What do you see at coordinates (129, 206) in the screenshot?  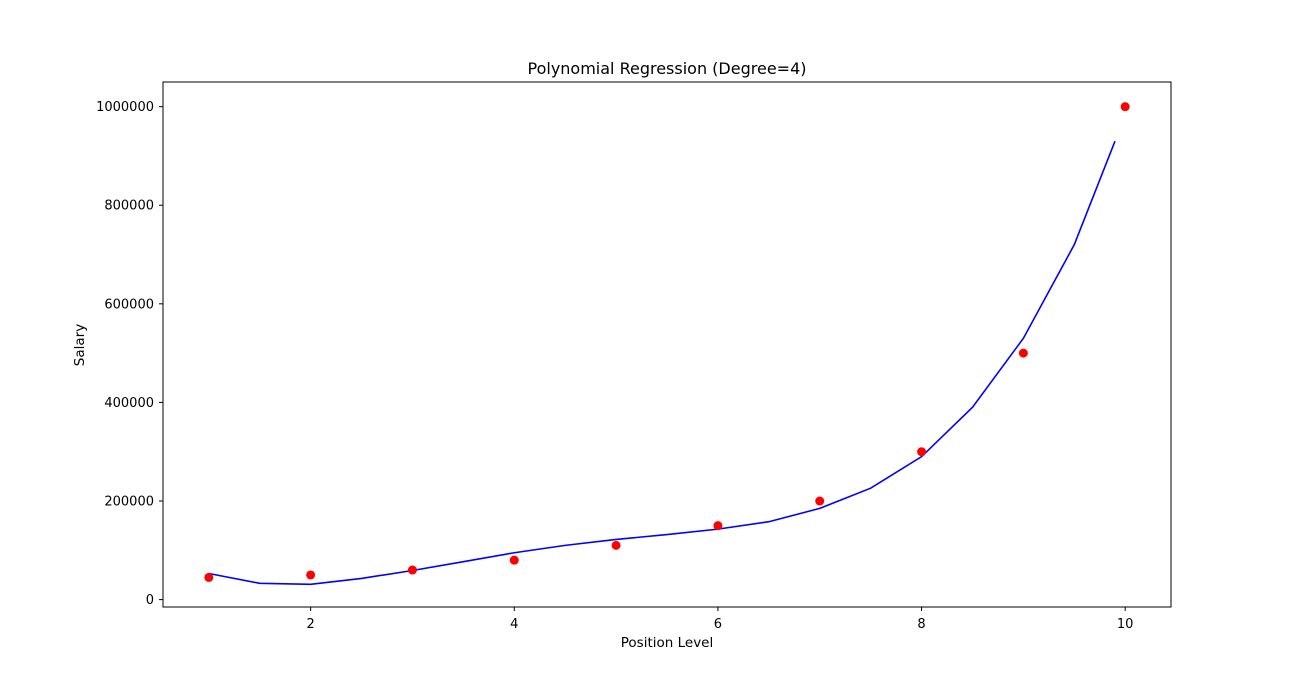 I see `y-tick-label: 800000` at bounding box center [129, 206].